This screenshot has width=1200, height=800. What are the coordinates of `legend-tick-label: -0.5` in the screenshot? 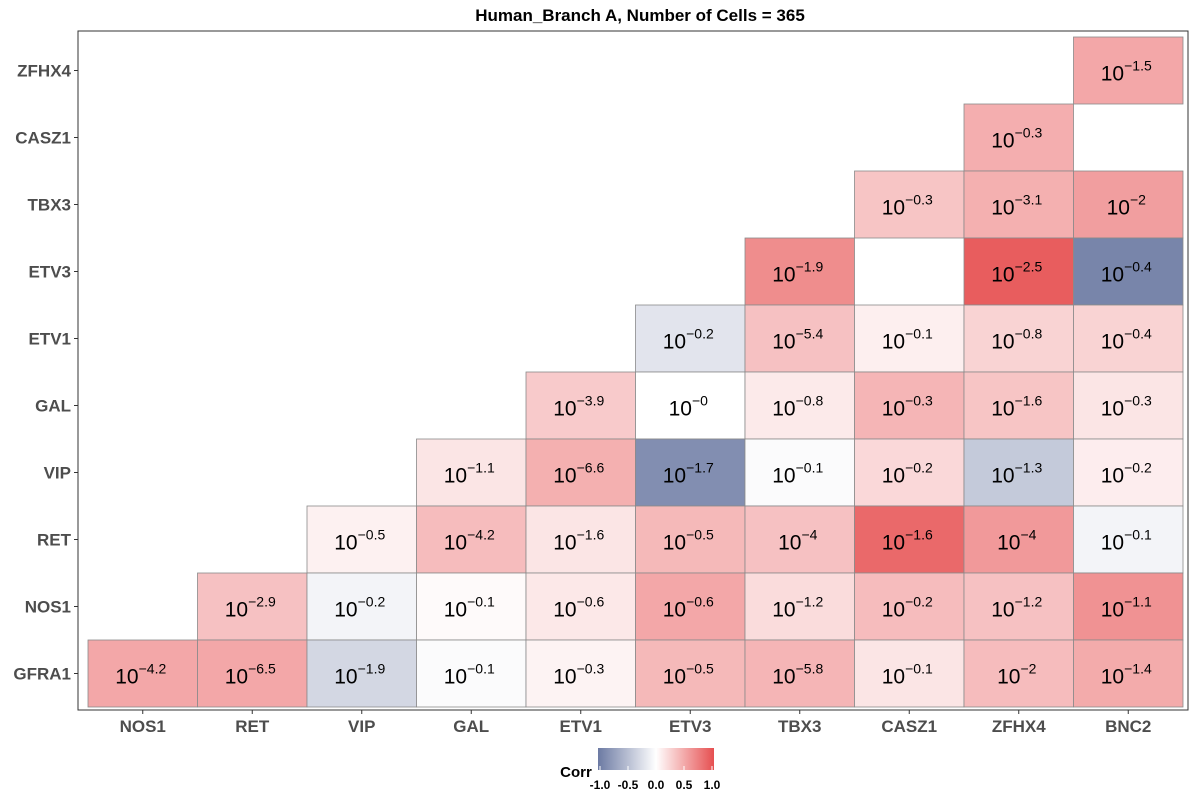 It's located at (628, 785).